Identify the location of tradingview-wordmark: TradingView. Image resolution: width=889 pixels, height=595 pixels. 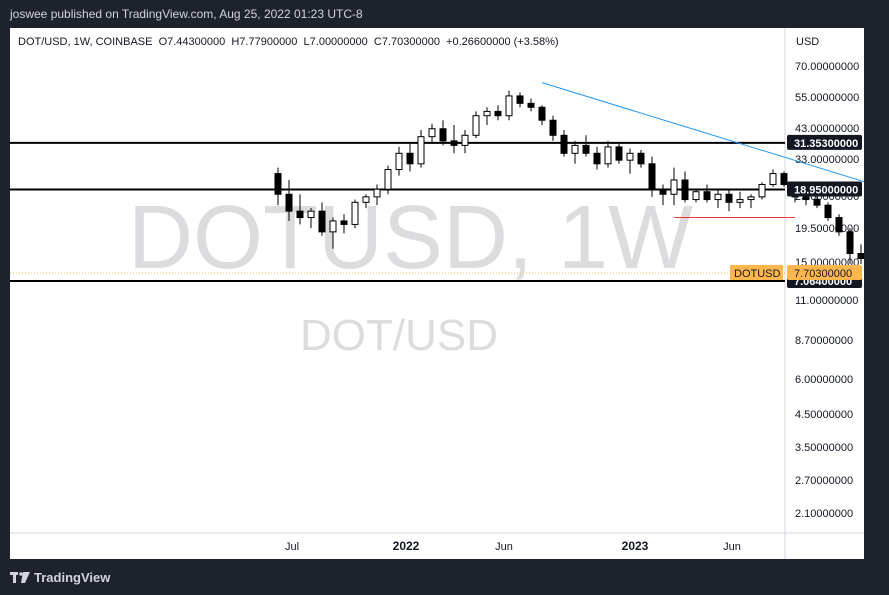
(72, 577).